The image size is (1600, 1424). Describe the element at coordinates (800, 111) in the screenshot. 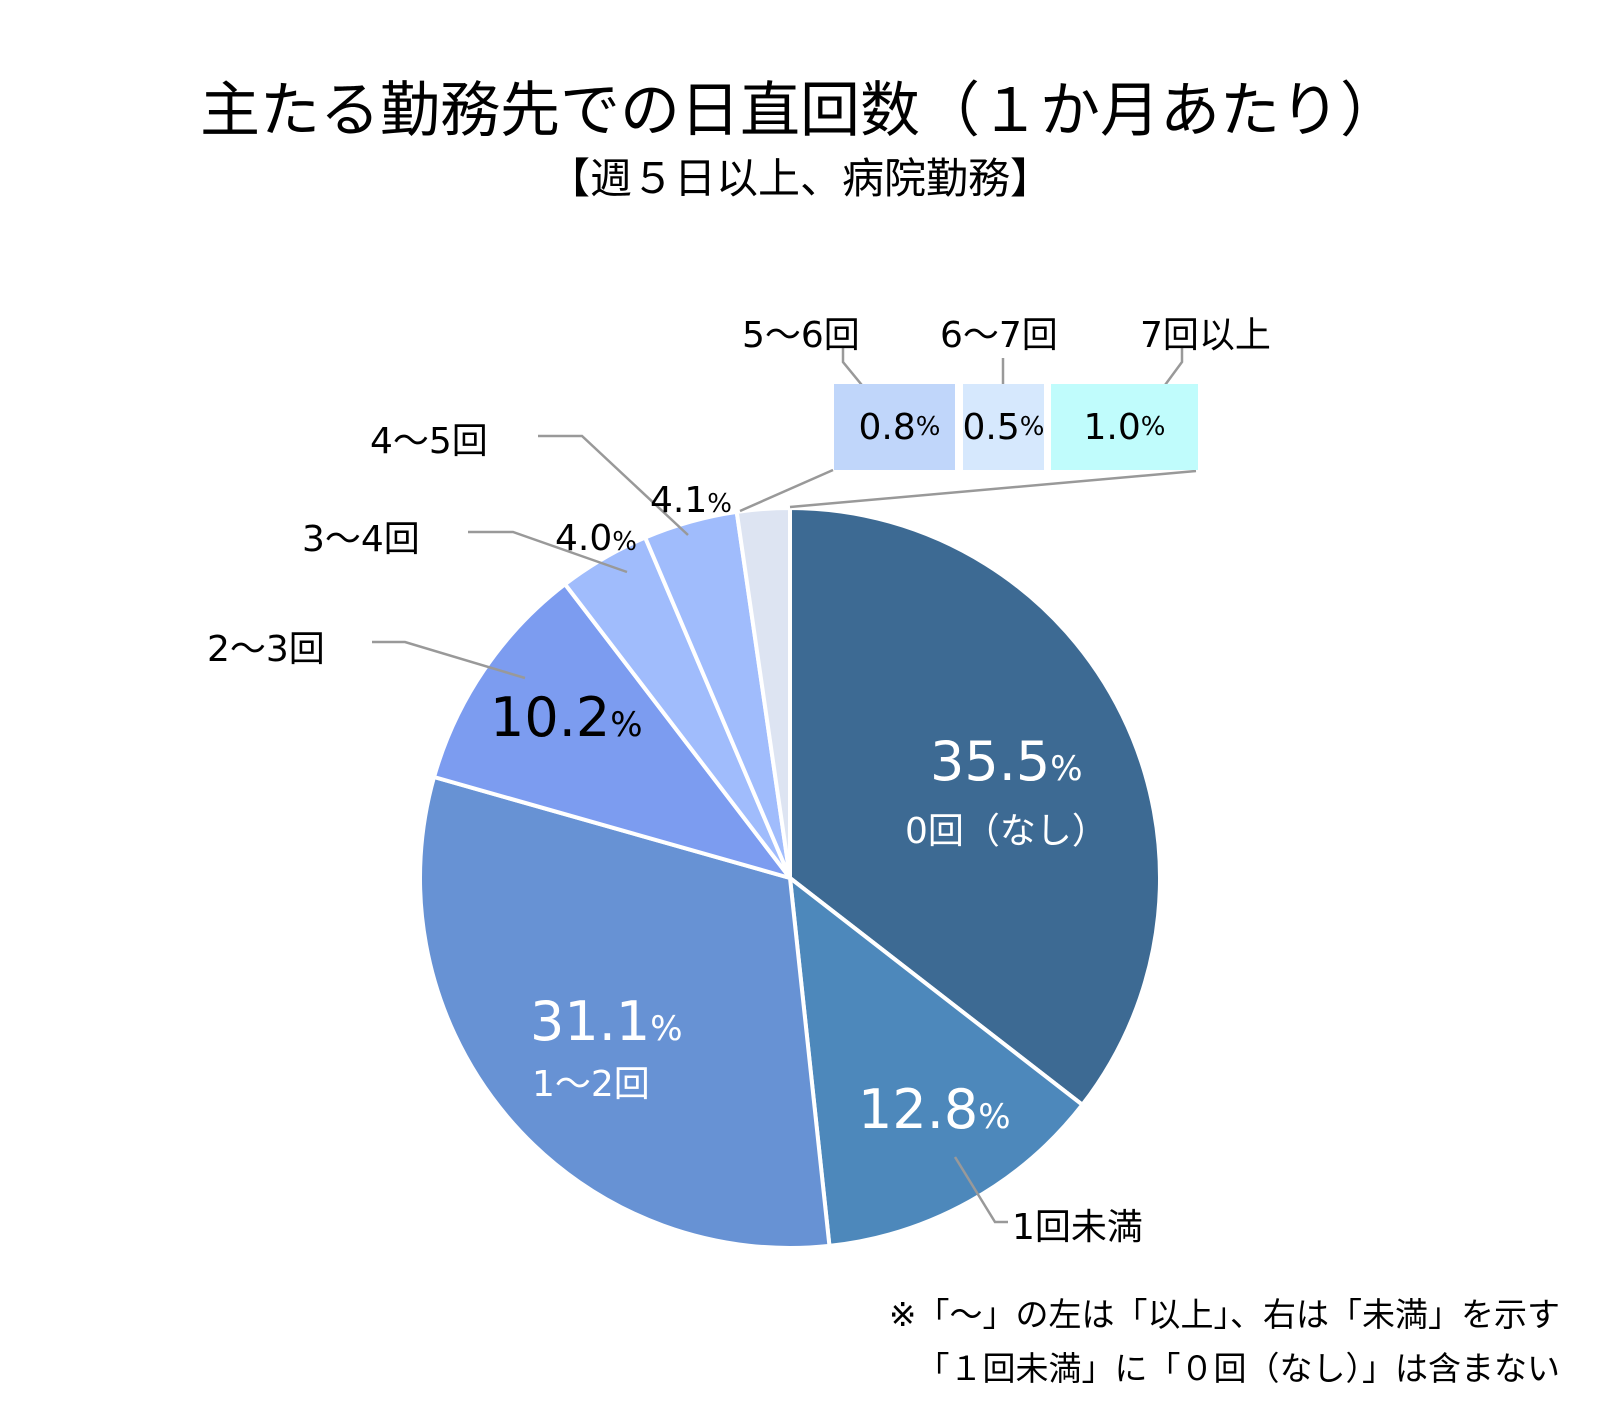

I see `chart-title: 主たる勤務先での日直回数（１か月あたり）` at that location.